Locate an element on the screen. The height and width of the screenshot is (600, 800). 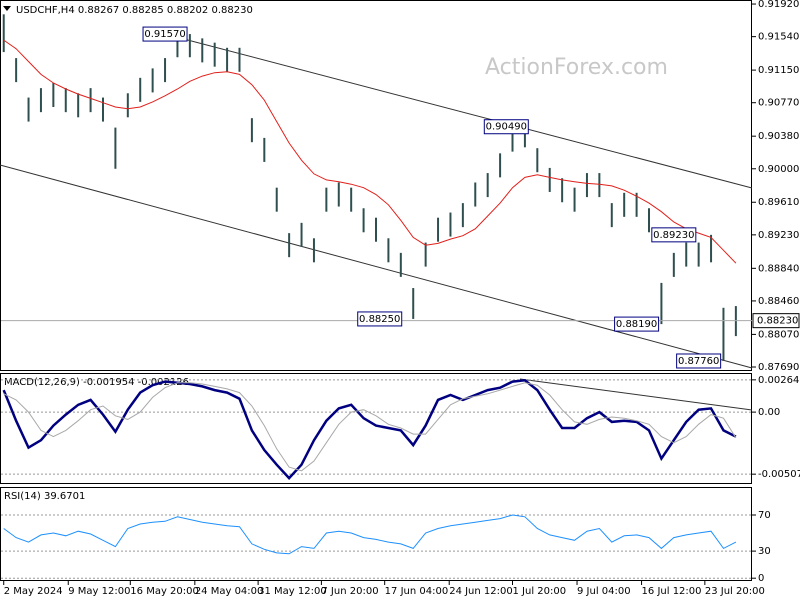
rsi-panel is located at coordinates (376, 534).